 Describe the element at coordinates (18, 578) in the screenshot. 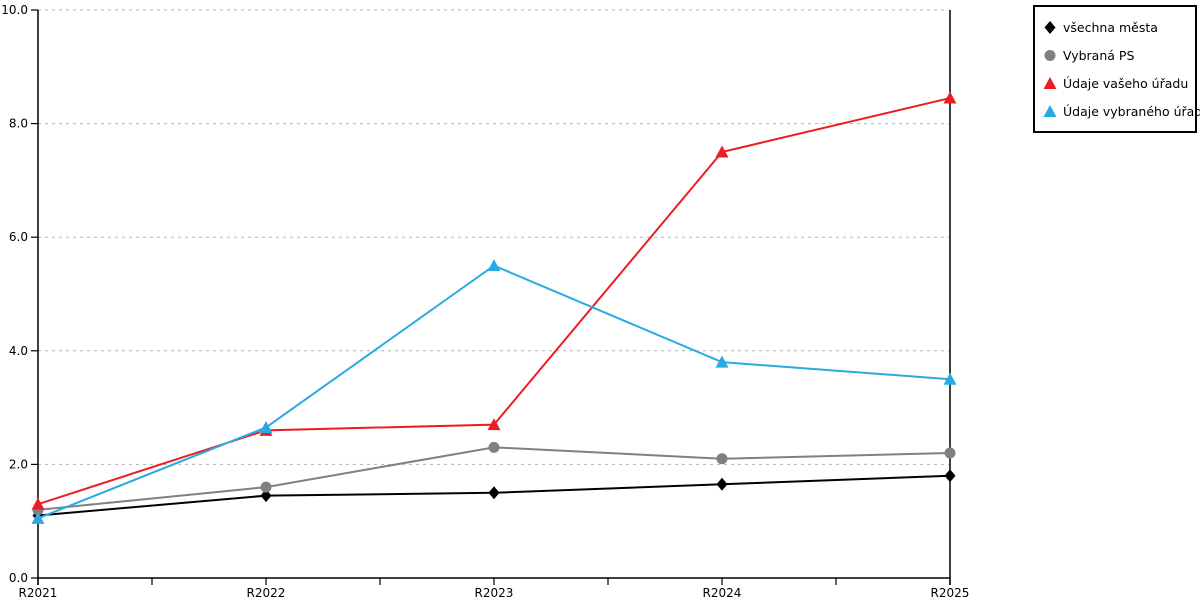

I see `y-tick-label: 0.0` at that location.